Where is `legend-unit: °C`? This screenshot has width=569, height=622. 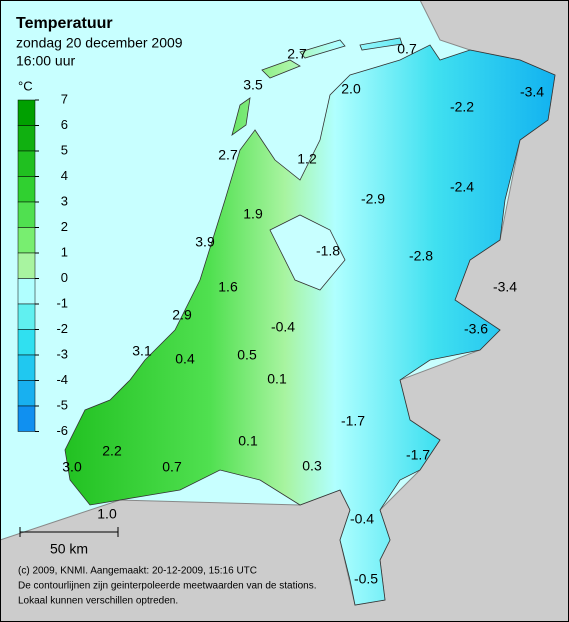 legend-unit: °C is located at coordinates (25, 85).